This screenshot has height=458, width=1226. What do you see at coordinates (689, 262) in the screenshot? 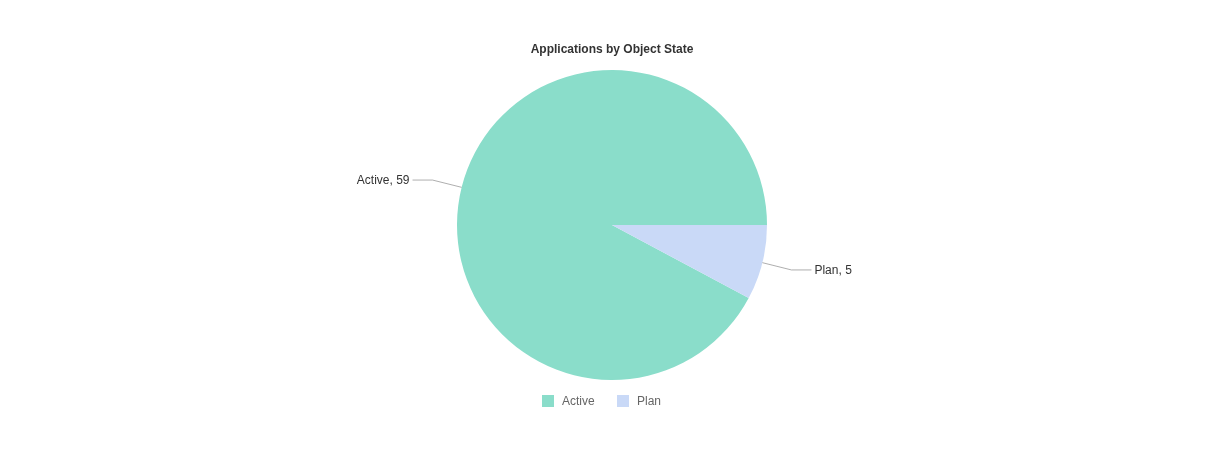
I see `pie-slice` at bounding box center [689, 262].